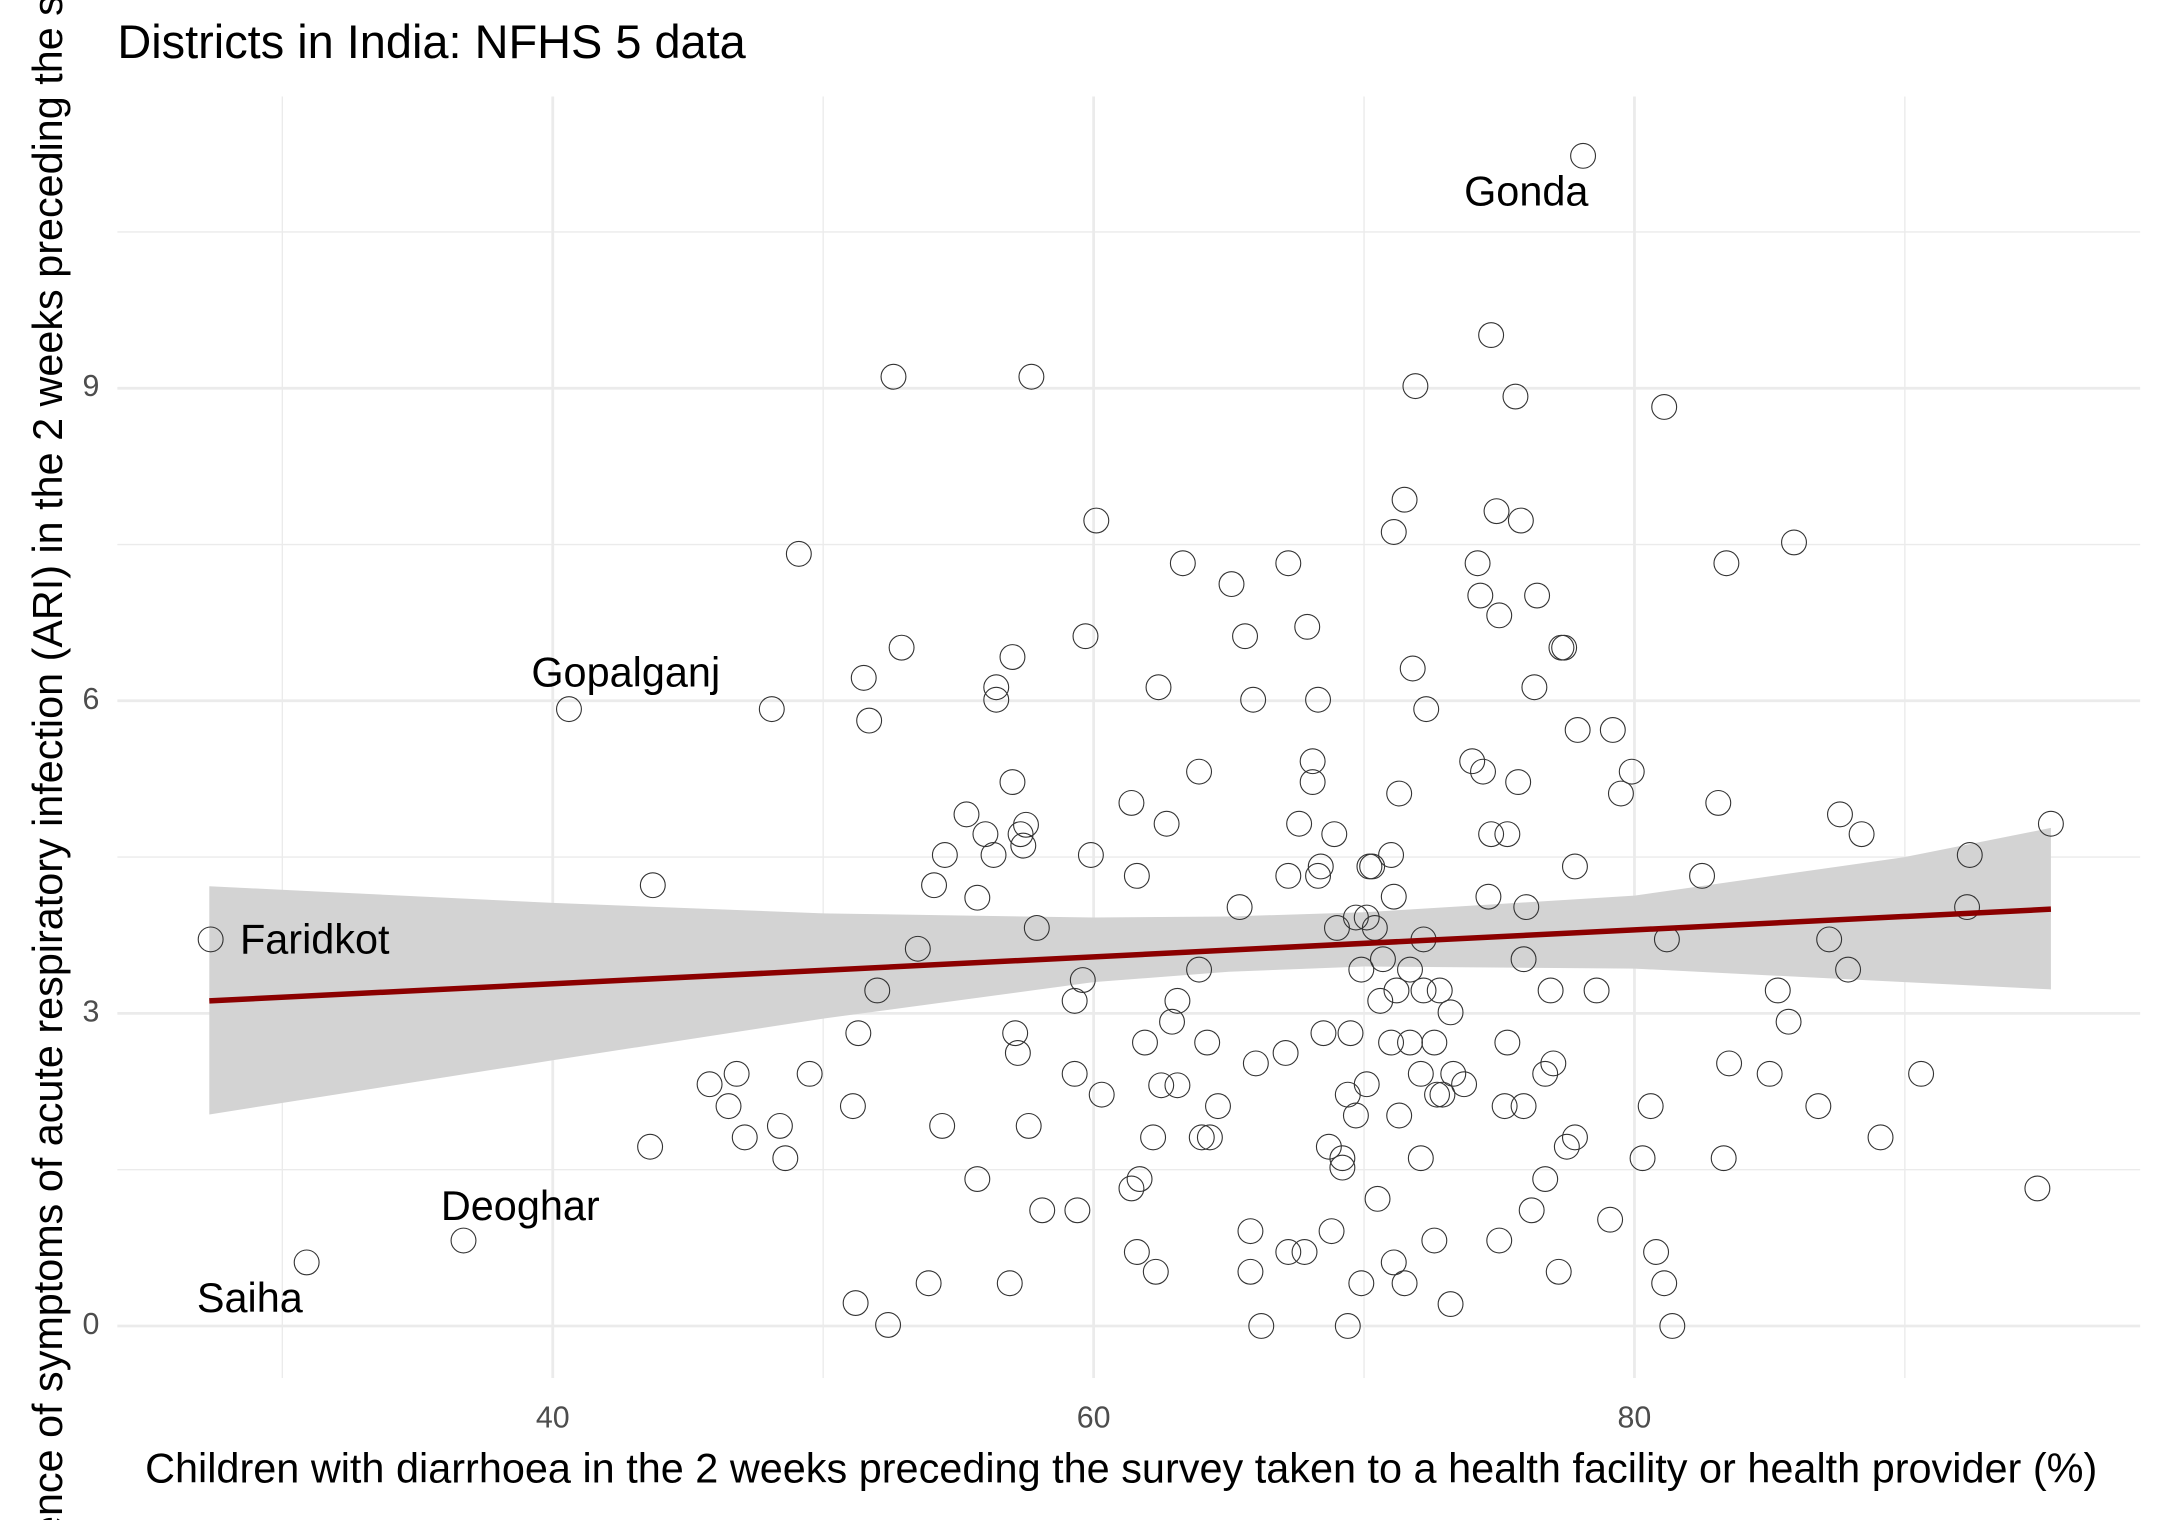 The image size is (2165, 1520). I want to click on fit-line, so click(1130, 955).